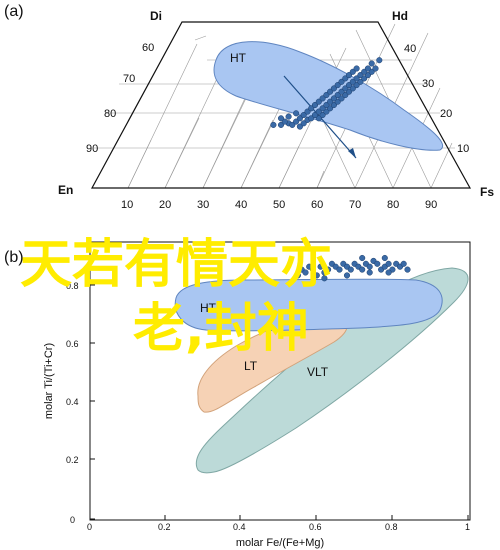 Image resolution: width=500 pixels, height=550 pixels. What do you see at coordinates (65, 190) in the screenshot?
I see `corner-en: En` at bounding box center [65, 190].